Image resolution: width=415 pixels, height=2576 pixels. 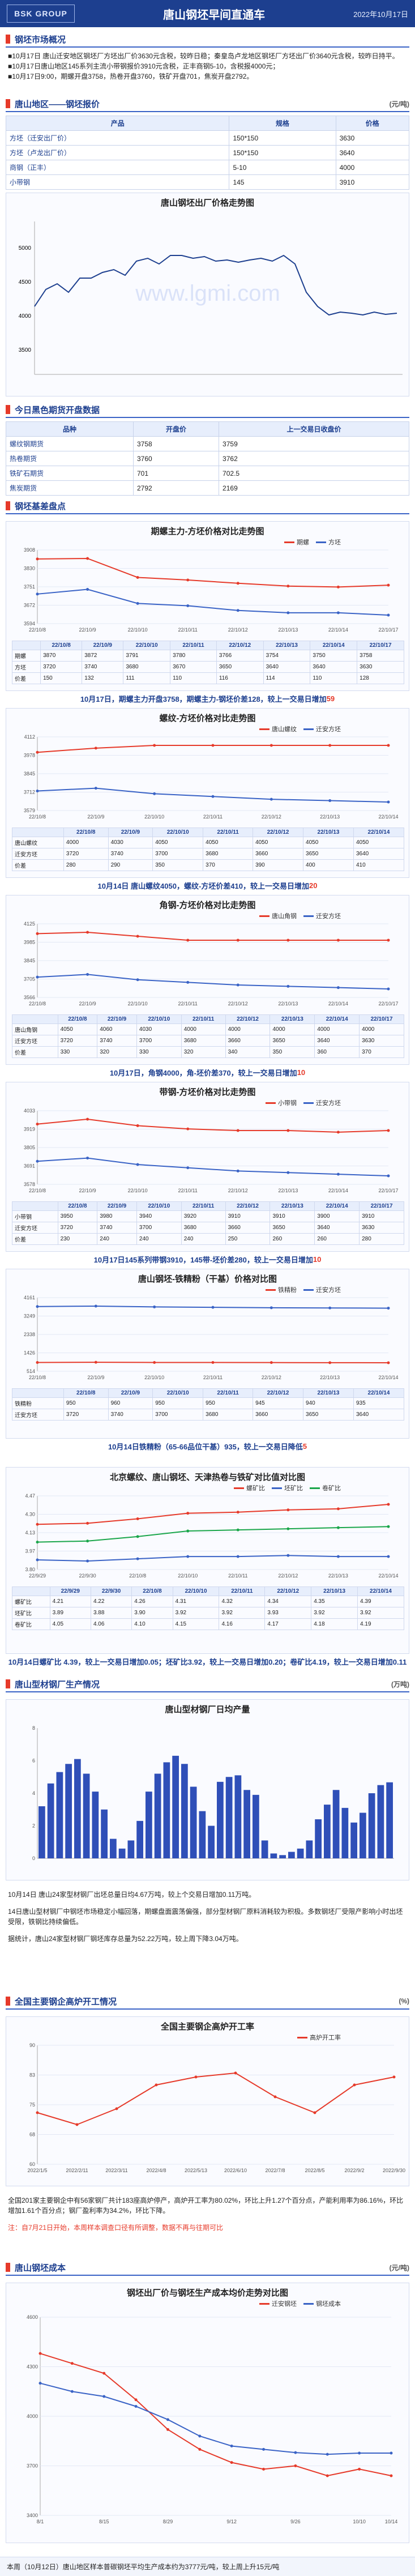 What do you see at coordinates (337, 1041) in the screenshot?
I see `table-cell: 3640` at bounding box center [337, 1041].